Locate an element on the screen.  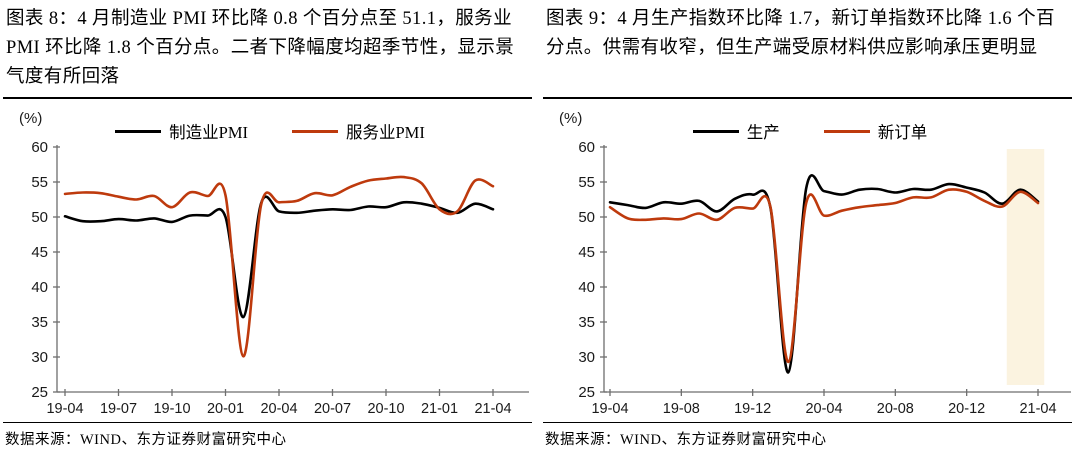
figure-8-legend: 制造业PMI 服务业PMI is located at coordinates (270, 131).